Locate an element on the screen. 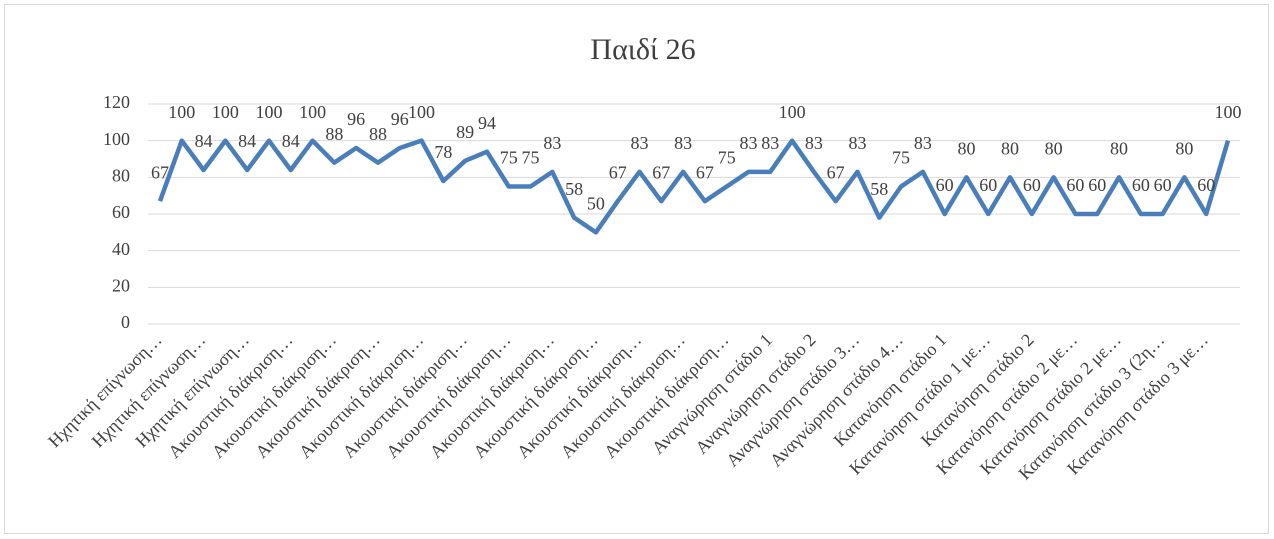 Image resolution: width=1274 pixels, height=539 pixels. data-label: 94 is located at coordinates (487, 123).